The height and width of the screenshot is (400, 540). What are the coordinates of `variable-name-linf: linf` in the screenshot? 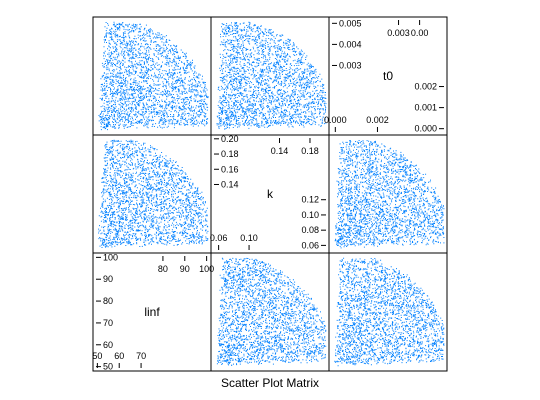 It's located at (152, 312).